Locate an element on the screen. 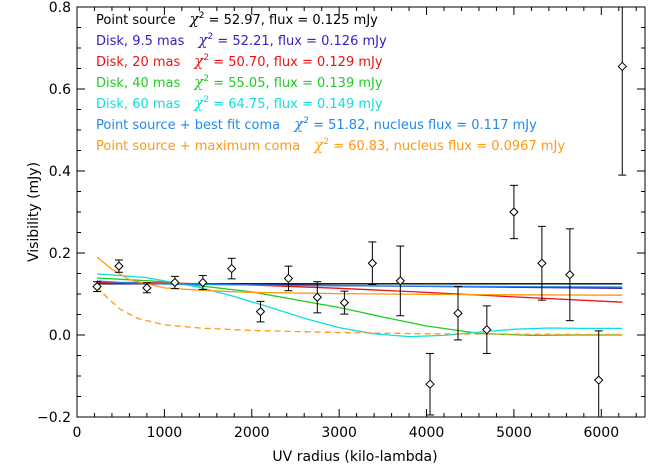 Image resolution: width=660 pixels, height=470 pixels. x-tick-label: 6000 is located at coordinates (601, 433).